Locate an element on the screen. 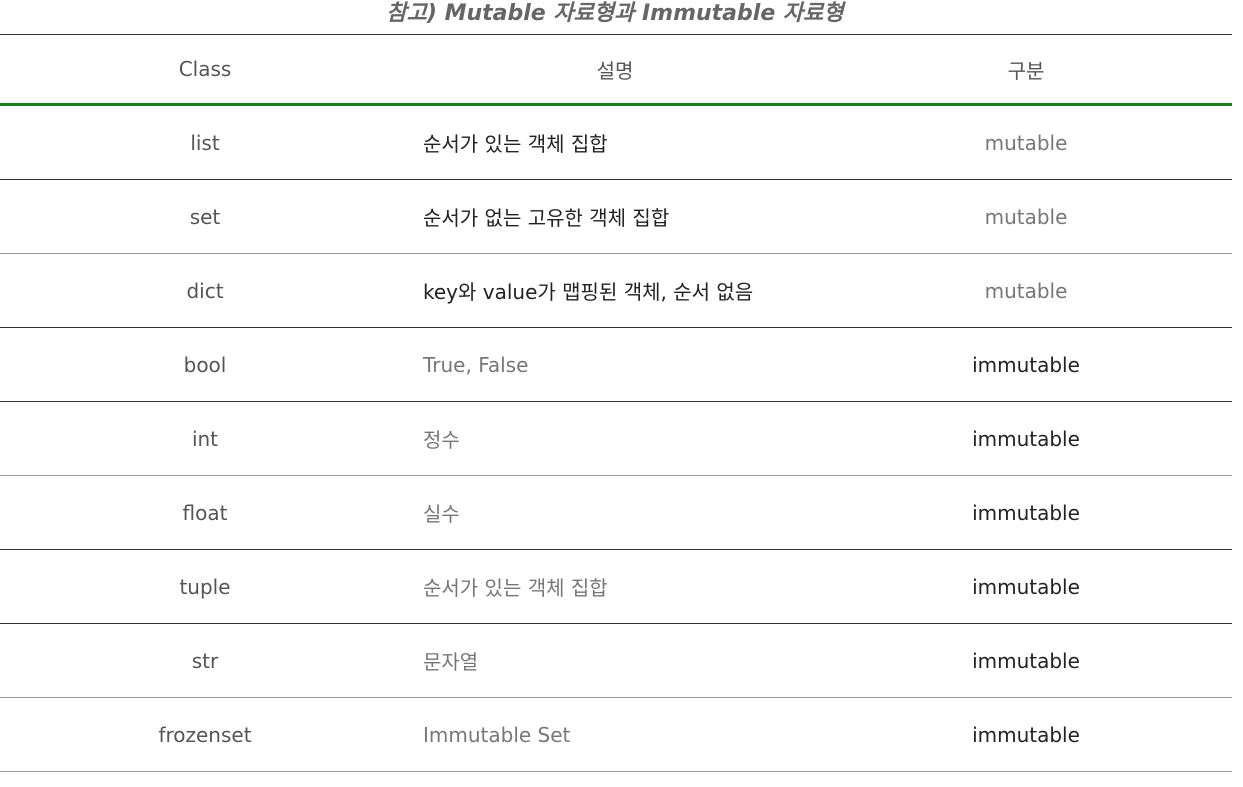  class-cell: bool is located at coordinates (205, 364).